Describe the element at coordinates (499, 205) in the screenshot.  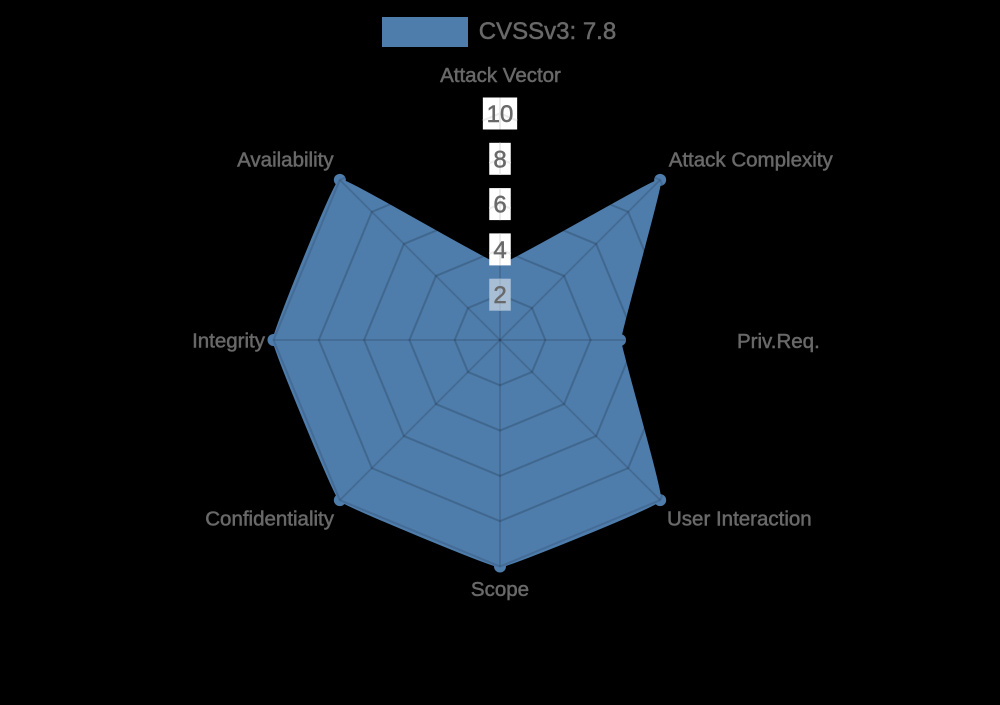
I see `svg-text: 6` at that location.